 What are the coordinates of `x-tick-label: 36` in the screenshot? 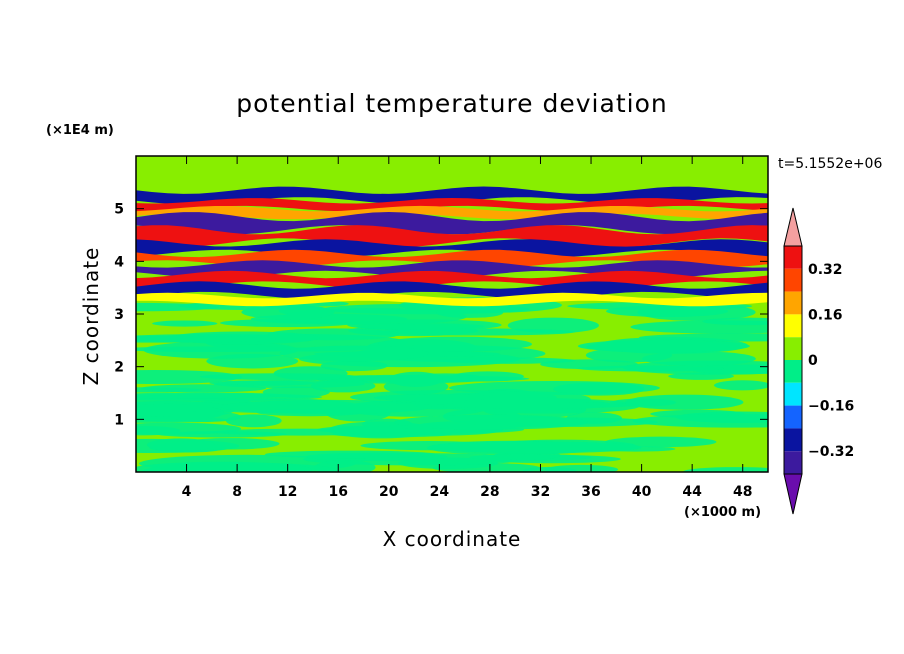 It's located at (590, 492).